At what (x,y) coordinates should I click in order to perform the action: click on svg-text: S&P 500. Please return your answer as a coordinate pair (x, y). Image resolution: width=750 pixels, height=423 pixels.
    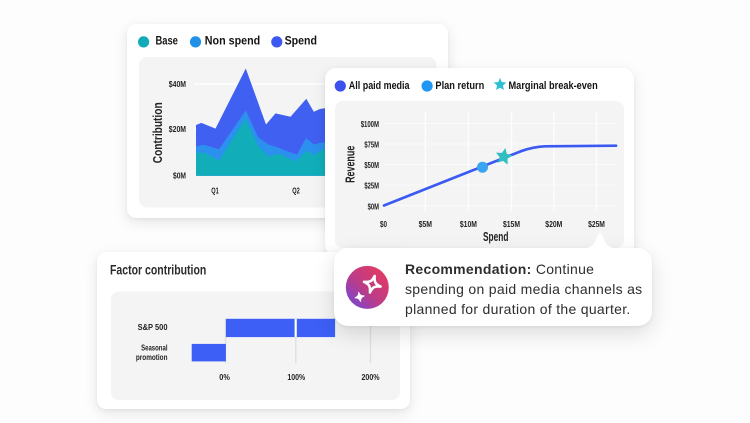
    Looking at the image, I should click on (153, 327).